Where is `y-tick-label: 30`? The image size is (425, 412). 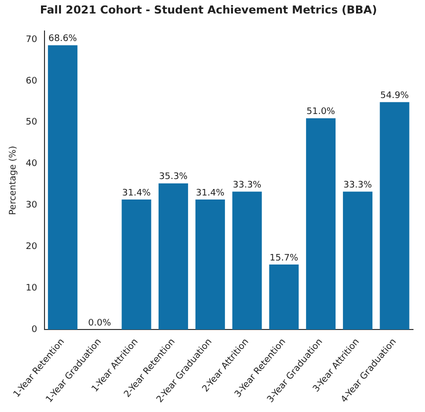 y-tick-label: 30 is located at coordinates (32, 205).